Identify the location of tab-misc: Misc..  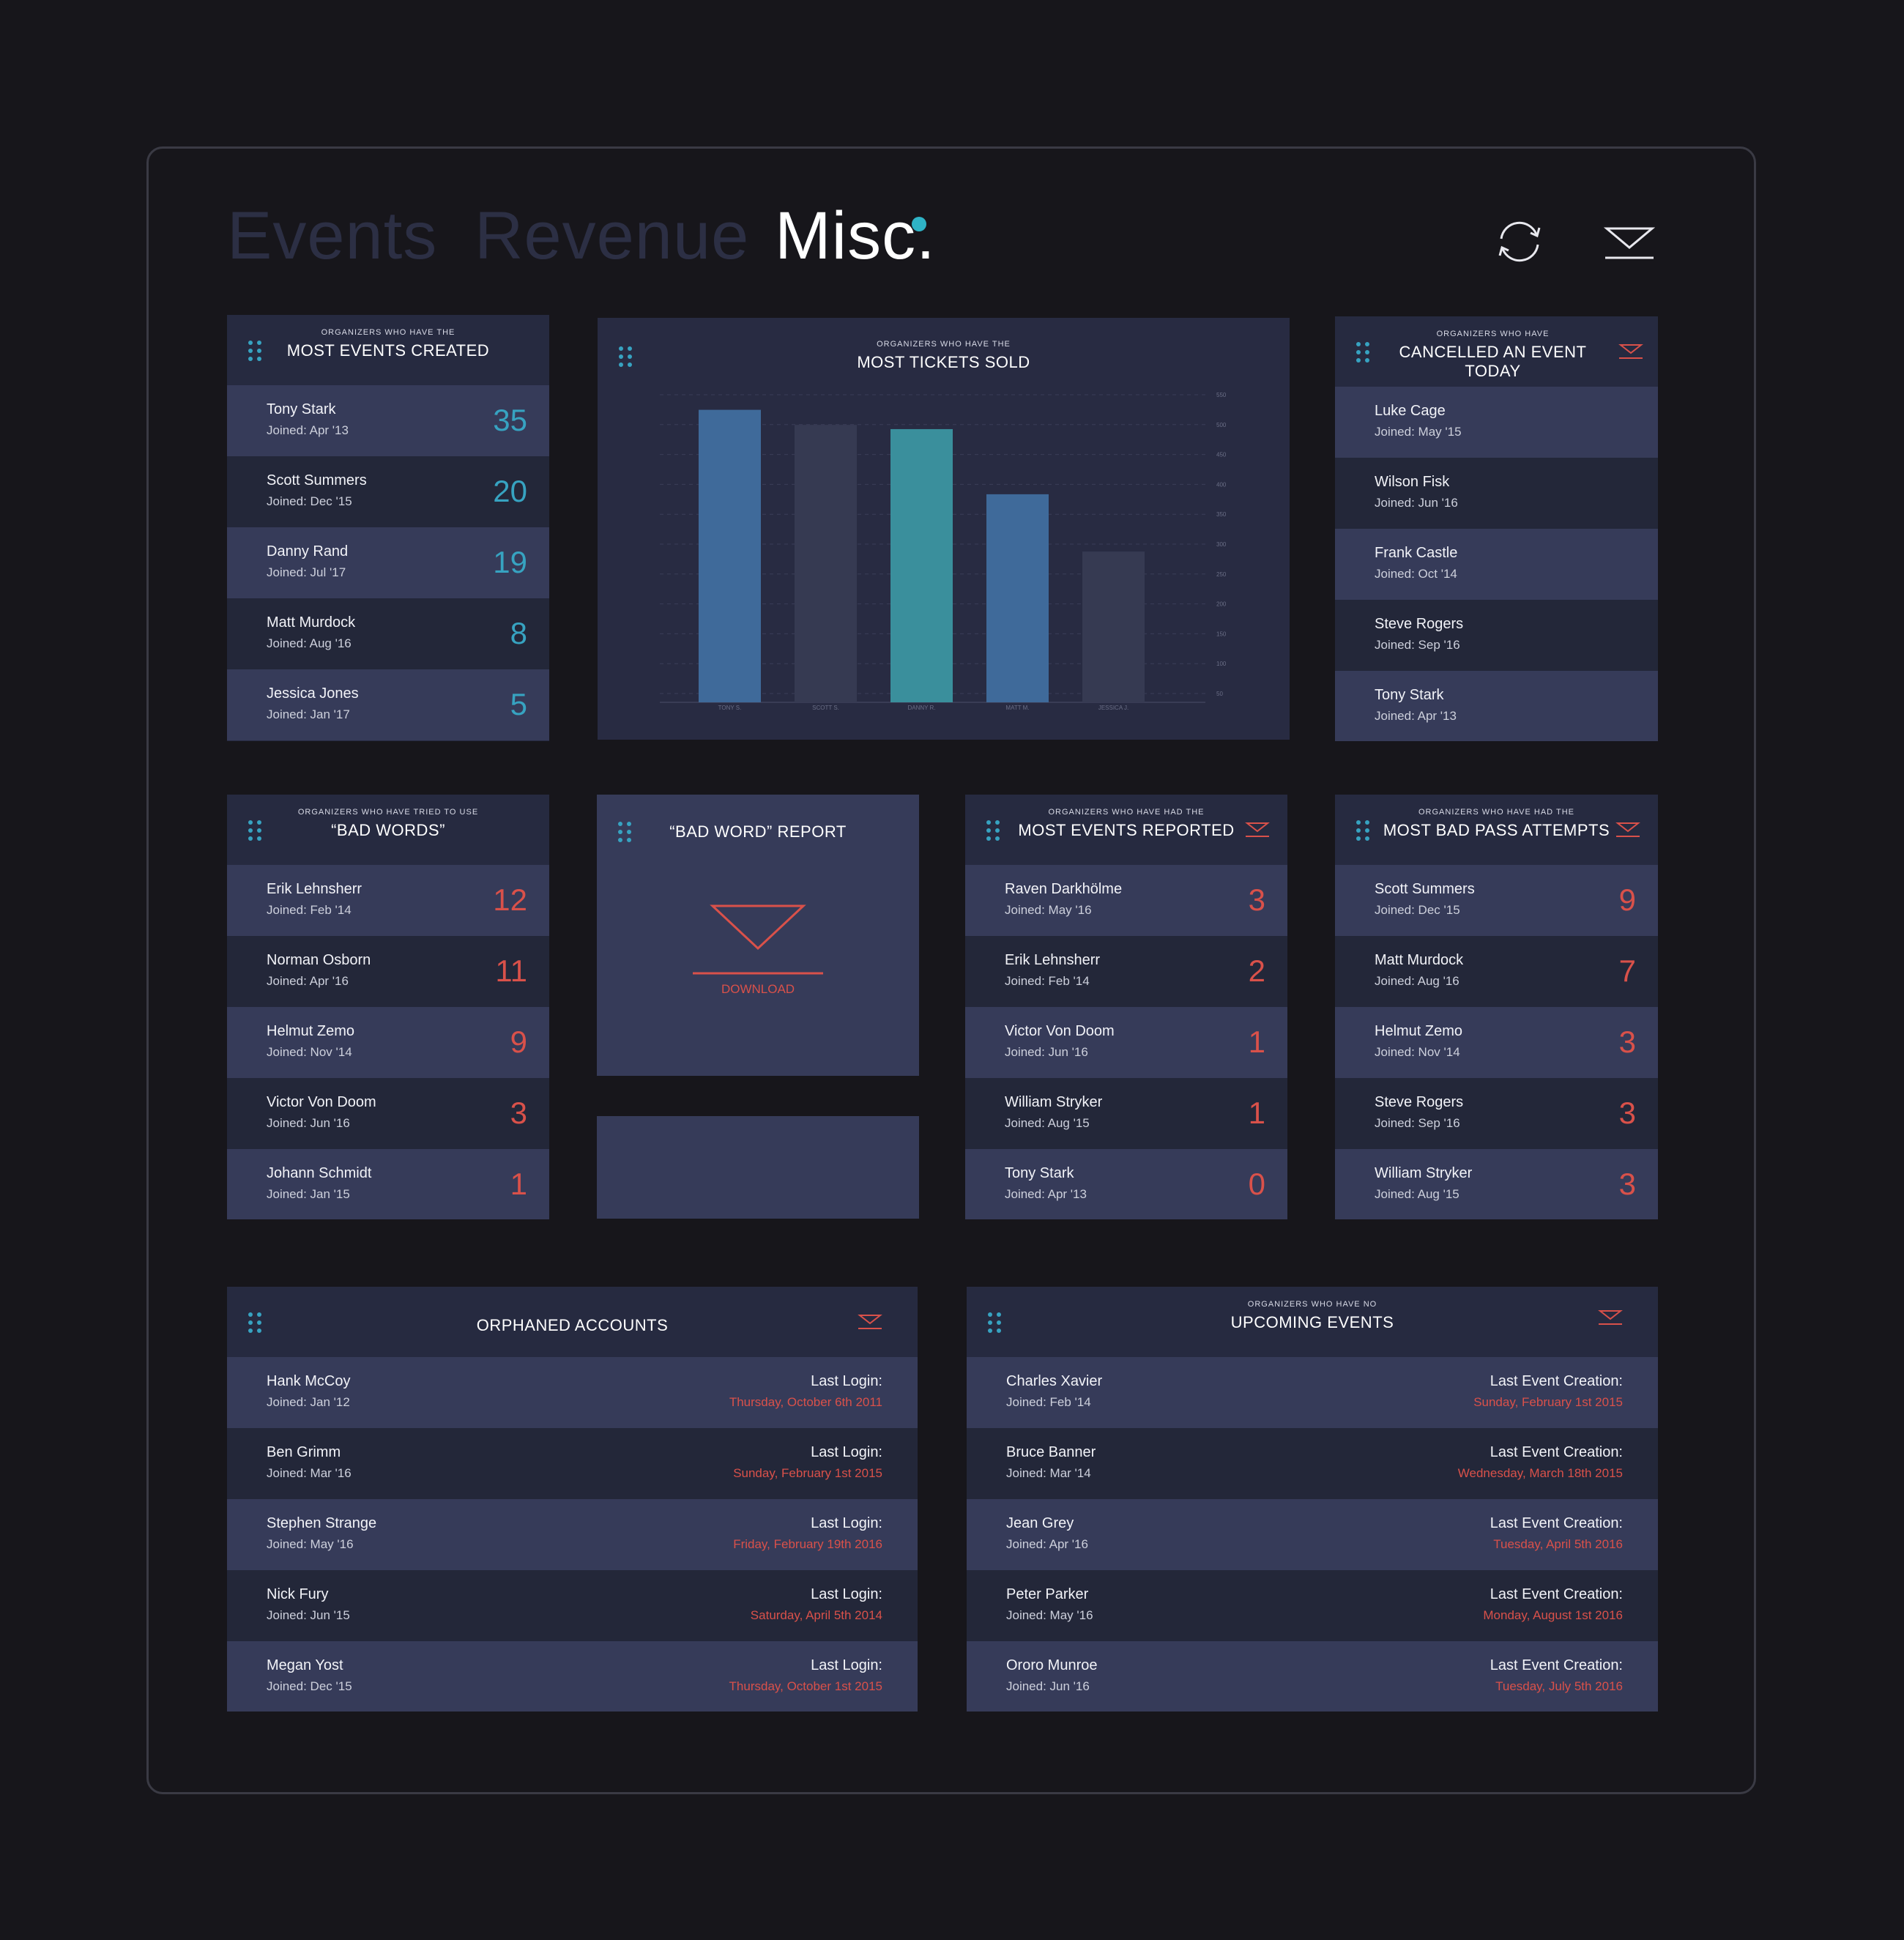
(855, 236).